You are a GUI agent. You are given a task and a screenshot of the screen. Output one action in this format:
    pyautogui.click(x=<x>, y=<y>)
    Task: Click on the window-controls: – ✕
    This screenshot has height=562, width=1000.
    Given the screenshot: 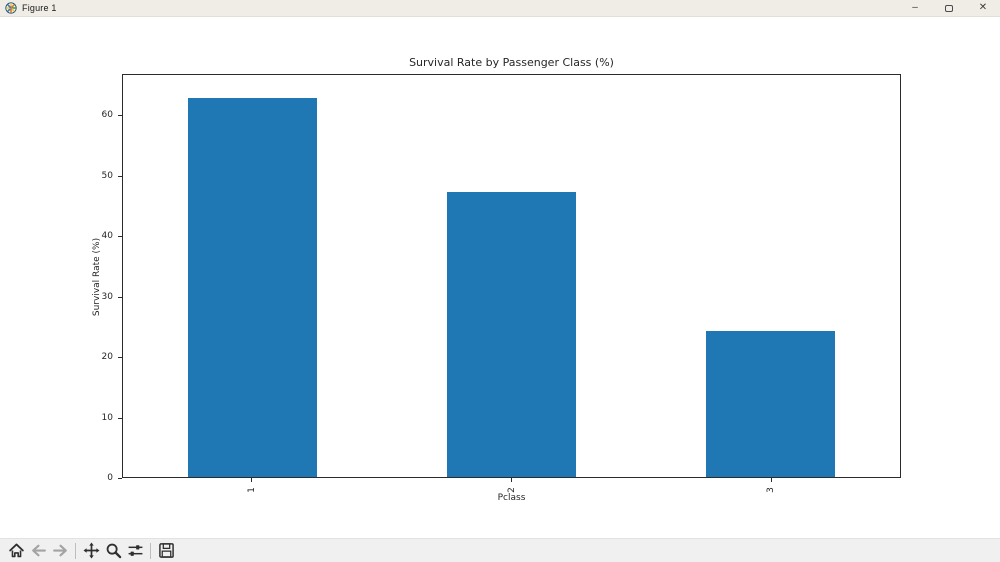 What is the action you would take?
    pyautogui.click(x=949, y=8)
    